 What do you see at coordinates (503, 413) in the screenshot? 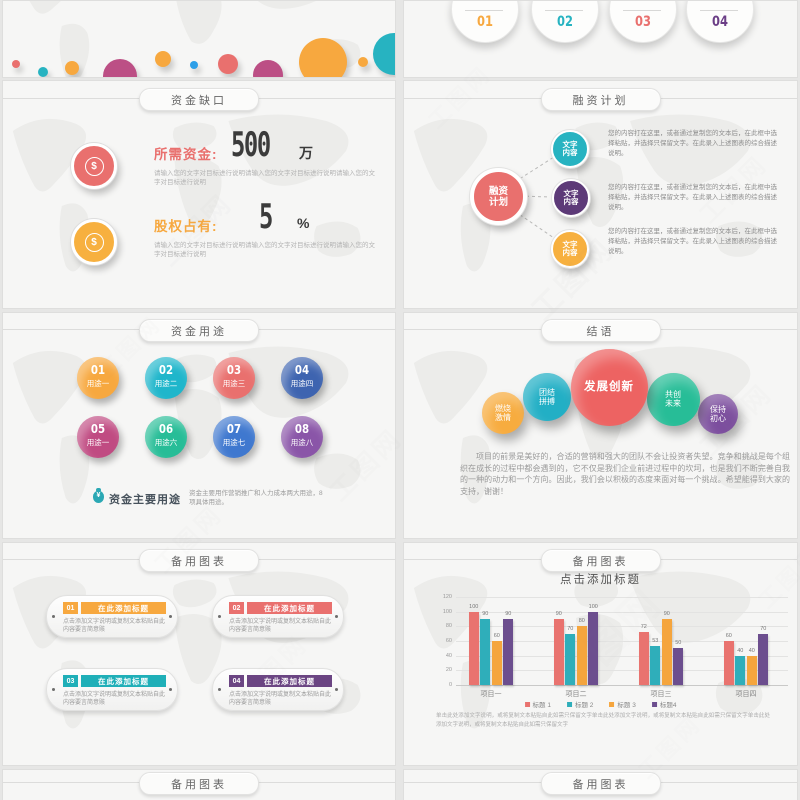
I see `conclusion-bubble: 燃烧 激情` at bounding box center [503, 413].